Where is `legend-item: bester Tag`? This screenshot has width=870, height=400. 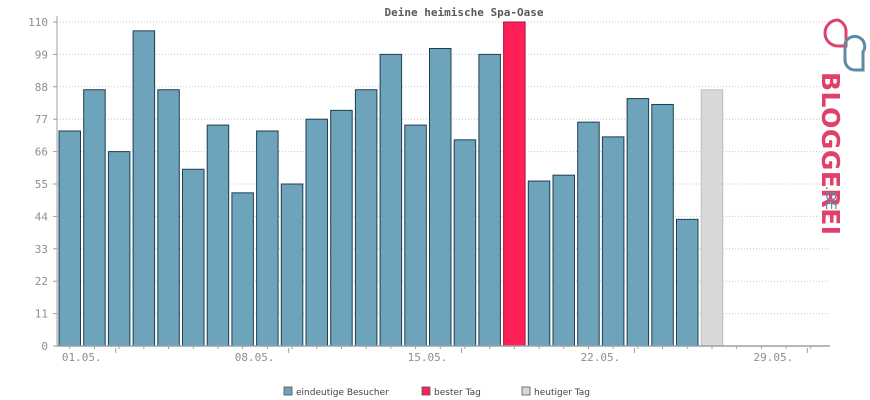 legend-item: bester Tag is located at coordinates (451, 392).